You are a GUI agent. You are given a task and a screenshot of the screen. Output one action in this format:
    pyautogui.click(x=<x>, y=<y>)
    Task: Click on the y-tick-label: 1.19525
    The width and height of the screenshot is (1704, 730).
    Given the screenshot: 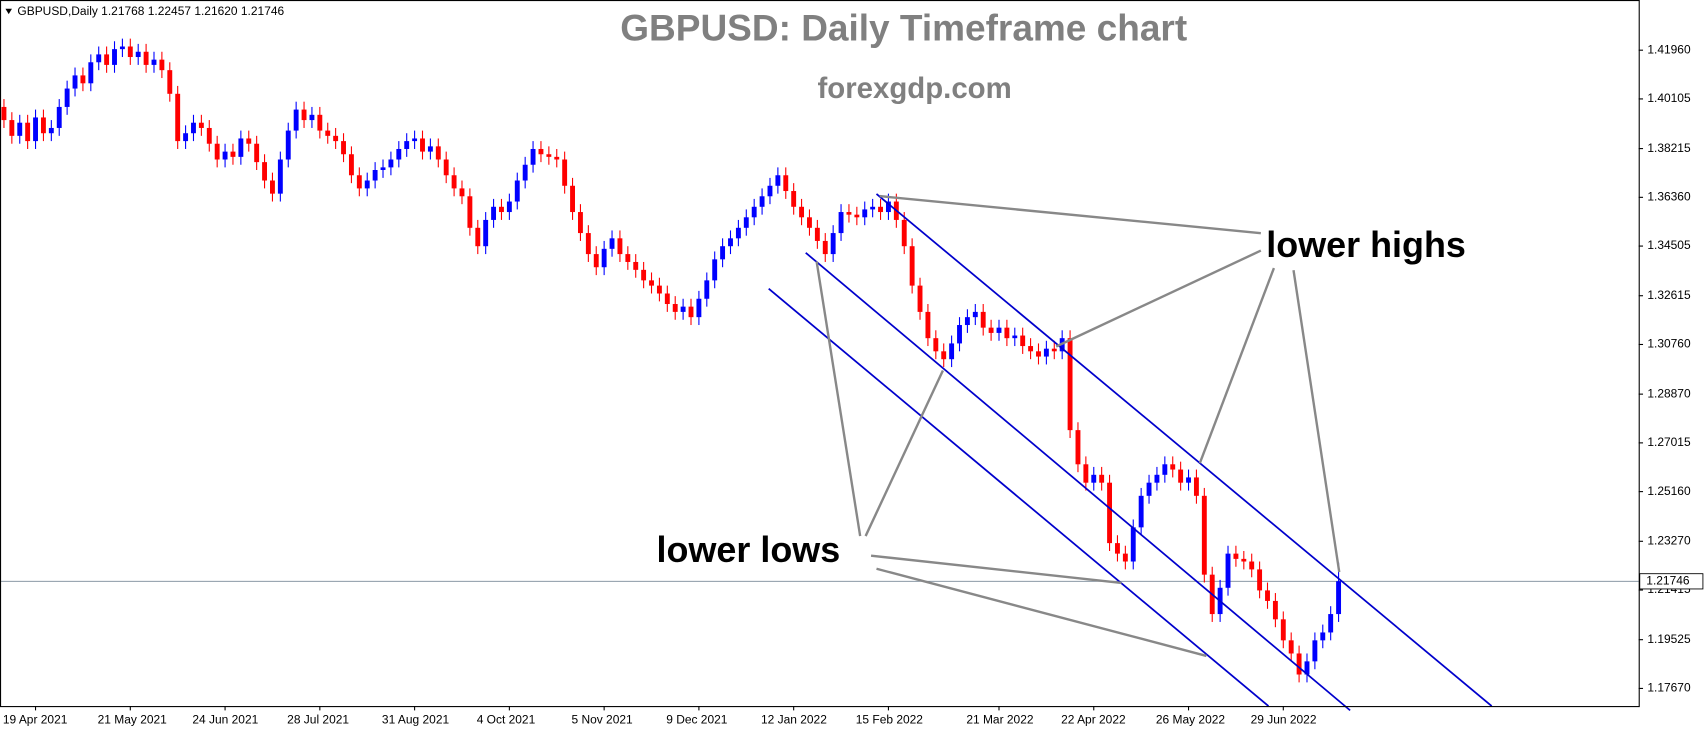 What is the action you would take?
    pyautogui.click(x=1669, y=639)
    